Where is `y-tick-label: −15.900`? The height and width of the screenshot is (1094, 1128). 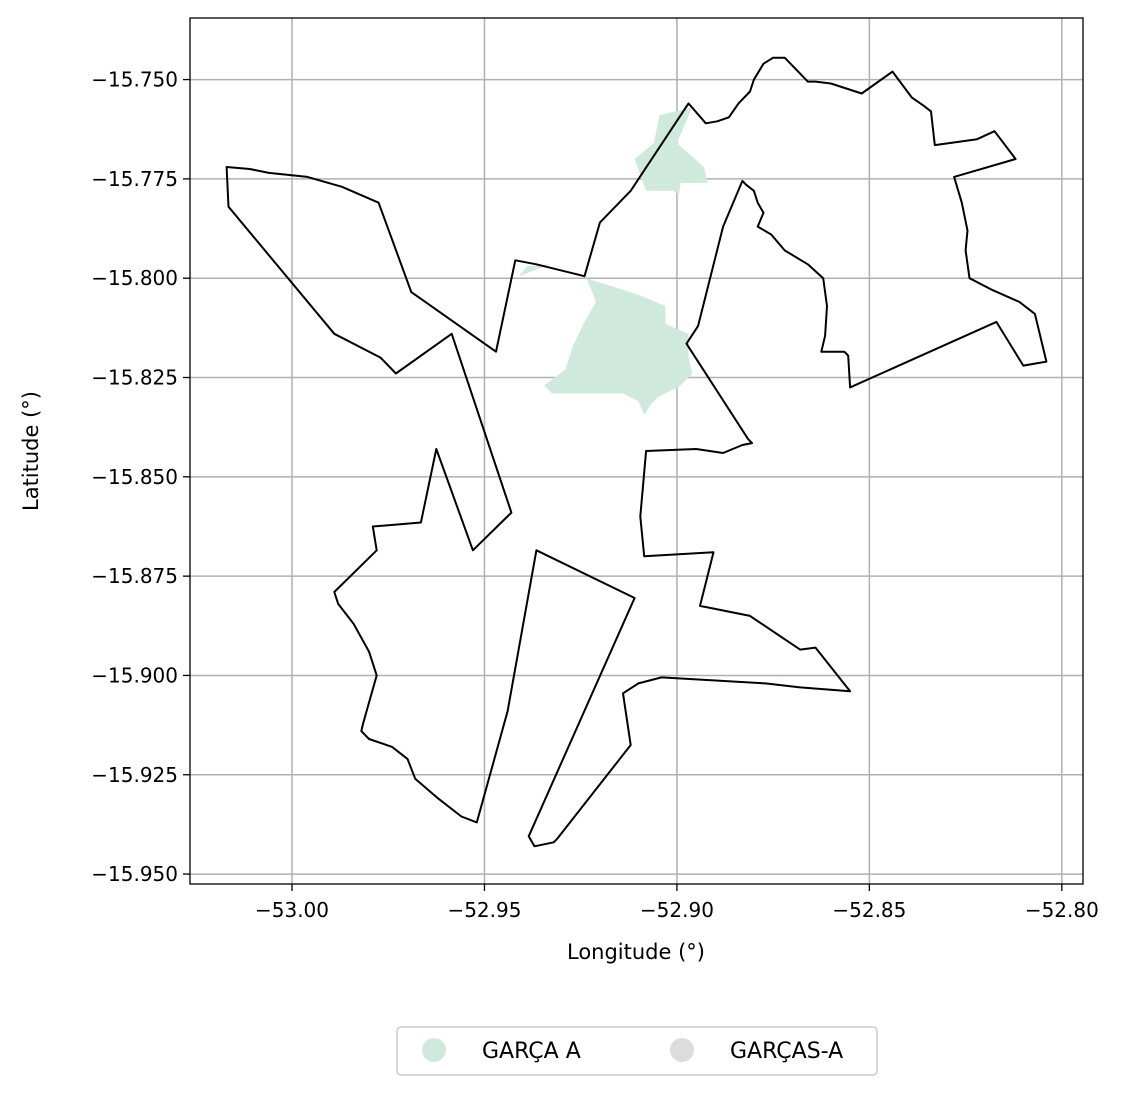 y-tick-label: −15.900 is located at coordinates (134, 675).